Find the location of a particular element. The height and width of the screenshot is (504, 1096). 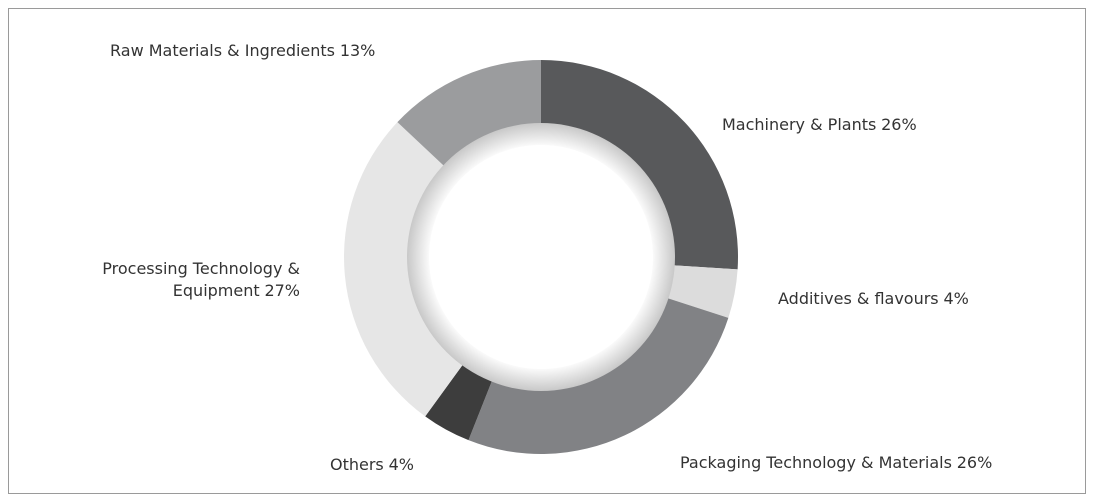

slice-label: Raw Materials & Ingredients 13% is located at coordinates (242, 51).